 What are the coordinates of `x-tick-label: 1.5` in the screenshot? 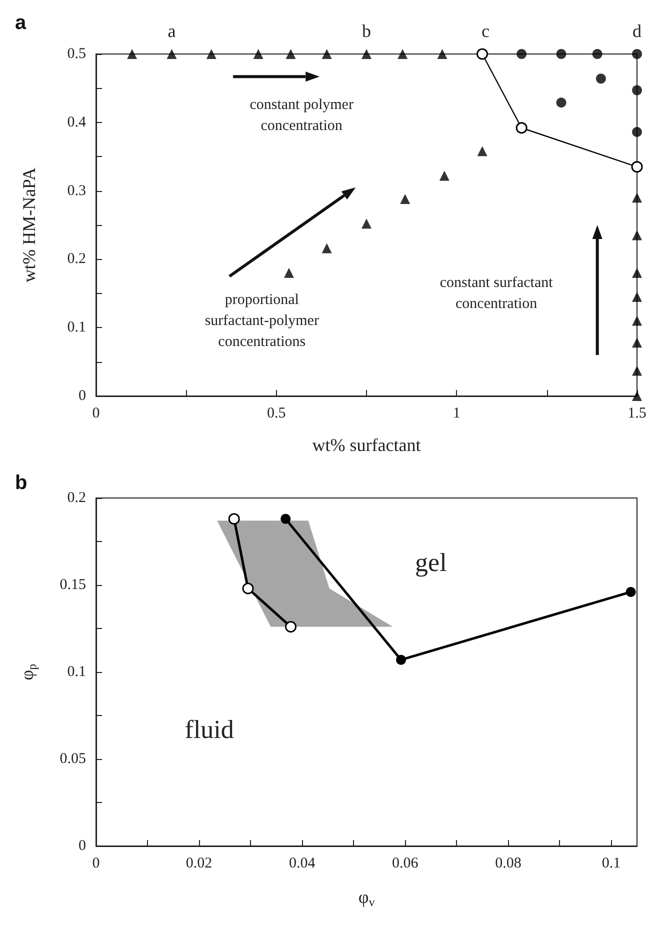 It's located at (637, 414).